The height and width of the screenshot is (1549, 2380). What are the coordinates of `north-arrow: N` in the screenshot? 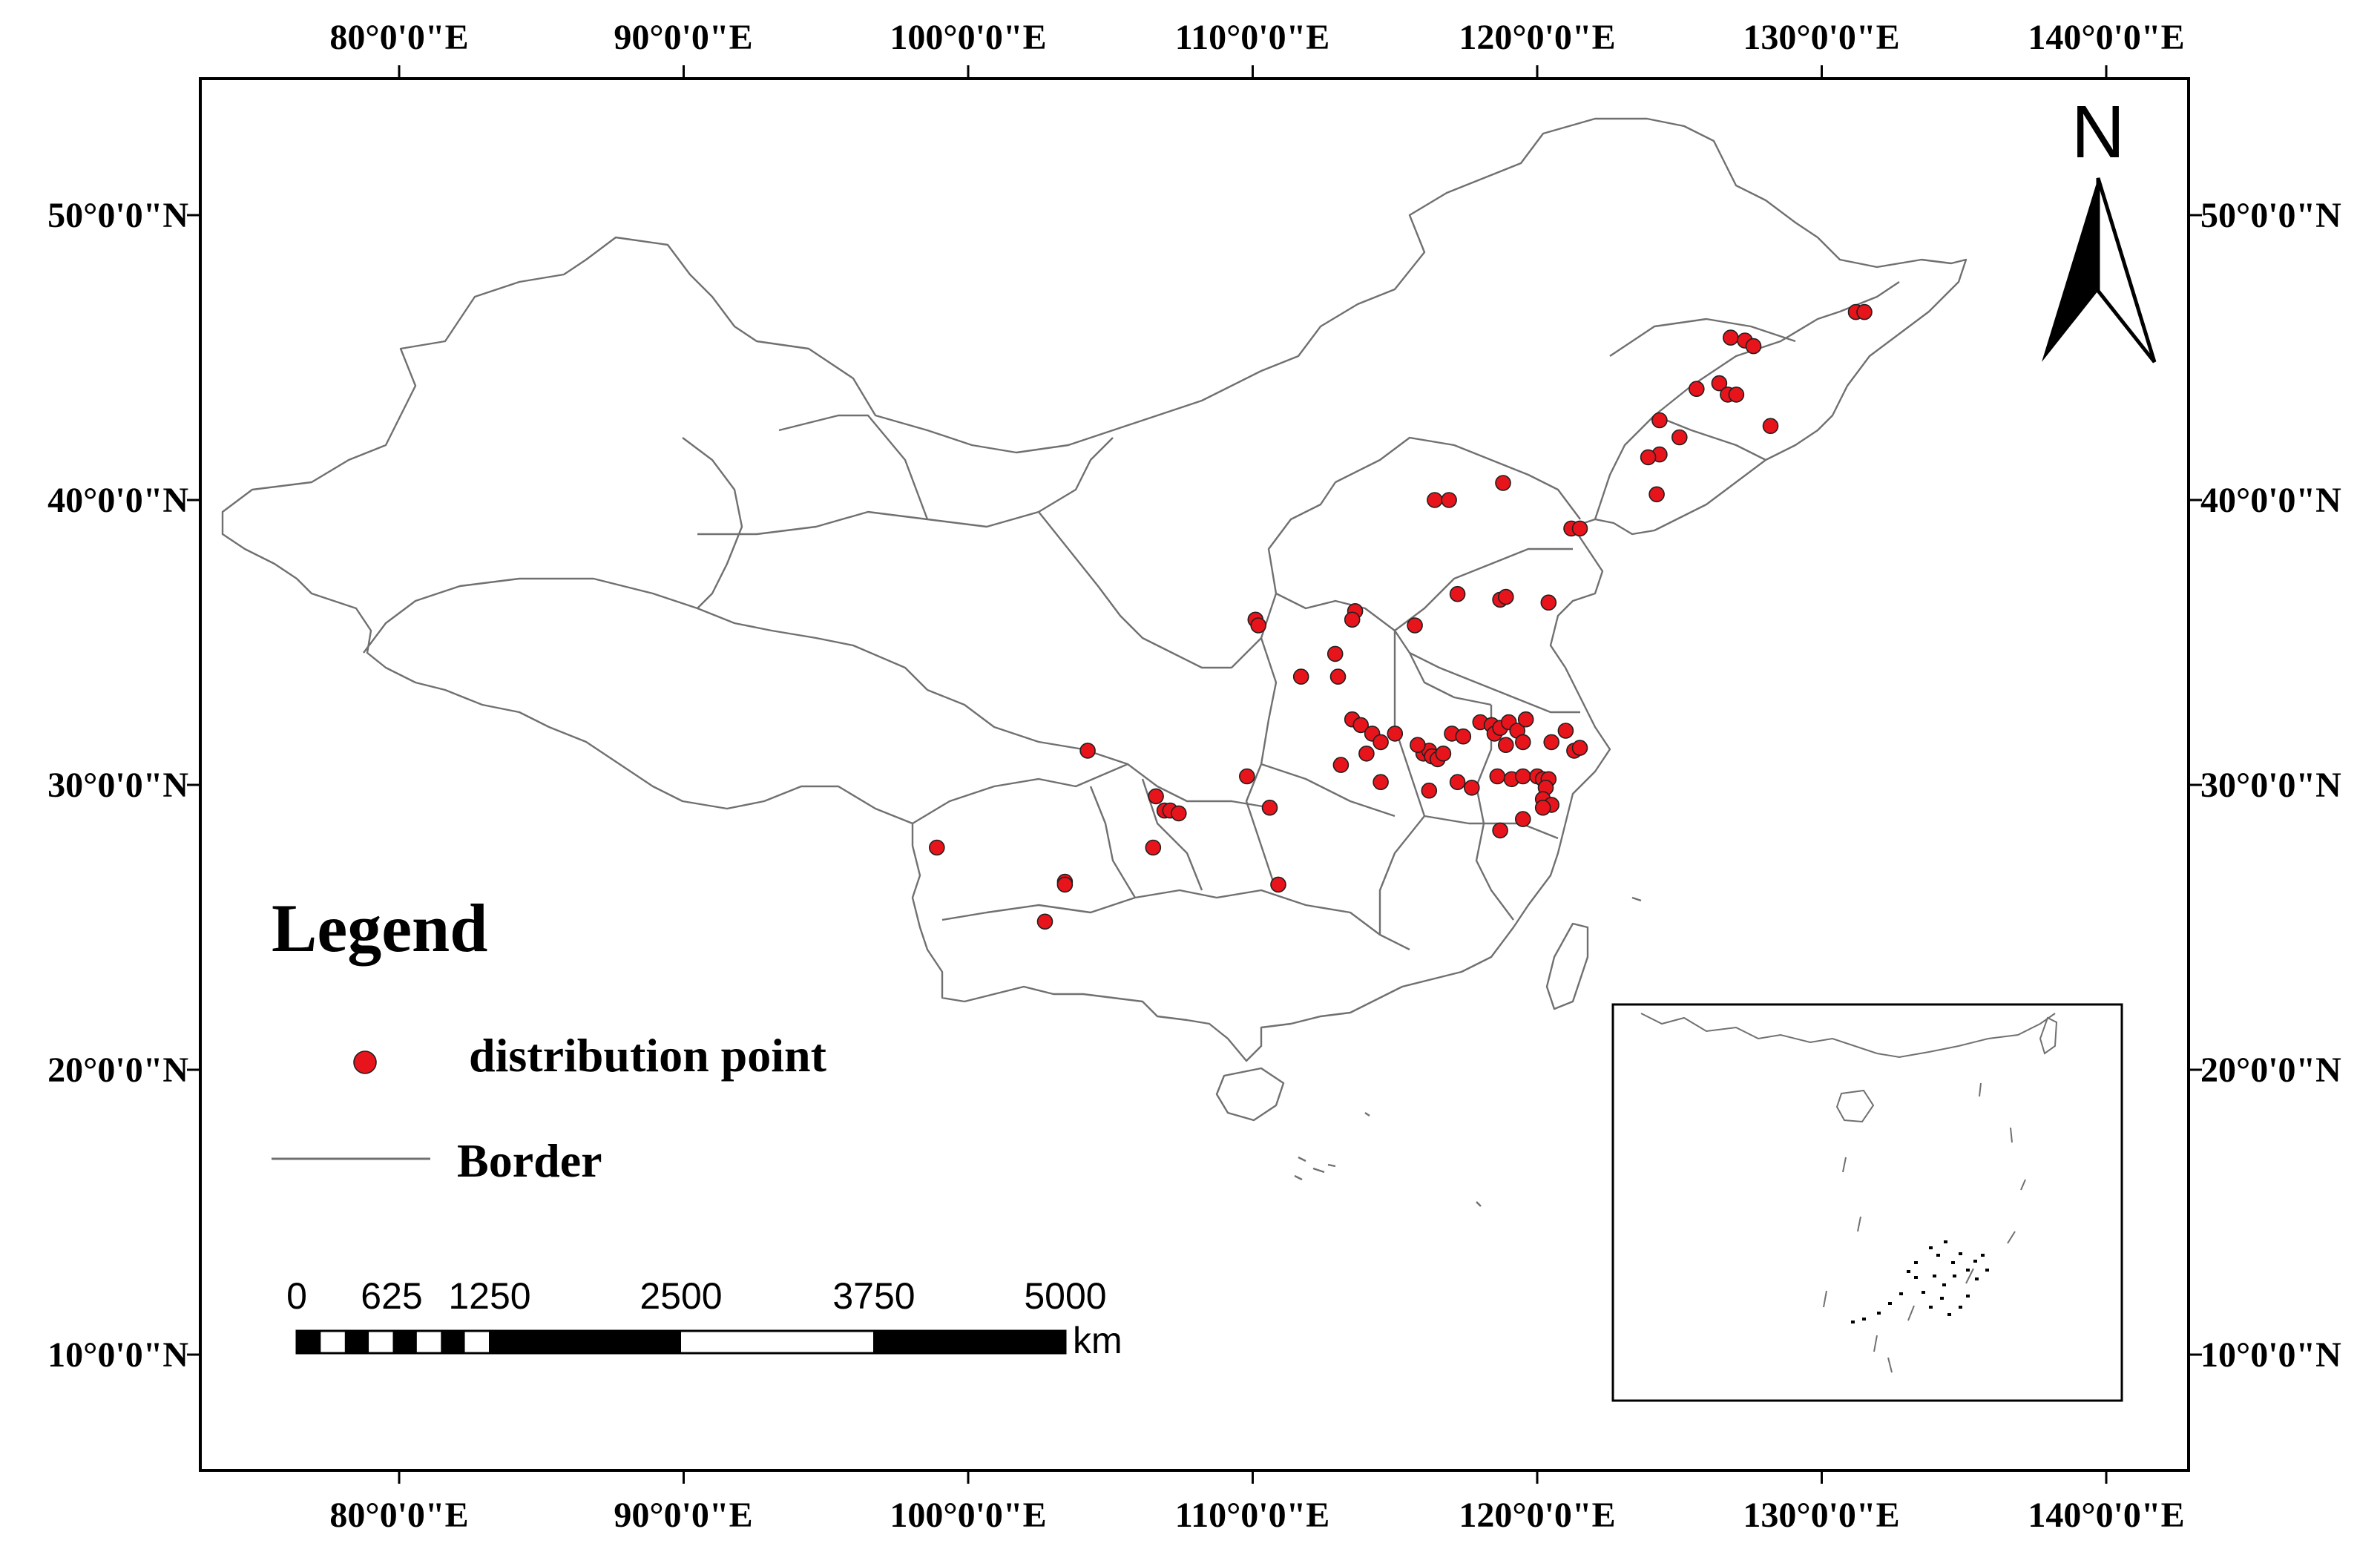 It's located at (2100, 227).